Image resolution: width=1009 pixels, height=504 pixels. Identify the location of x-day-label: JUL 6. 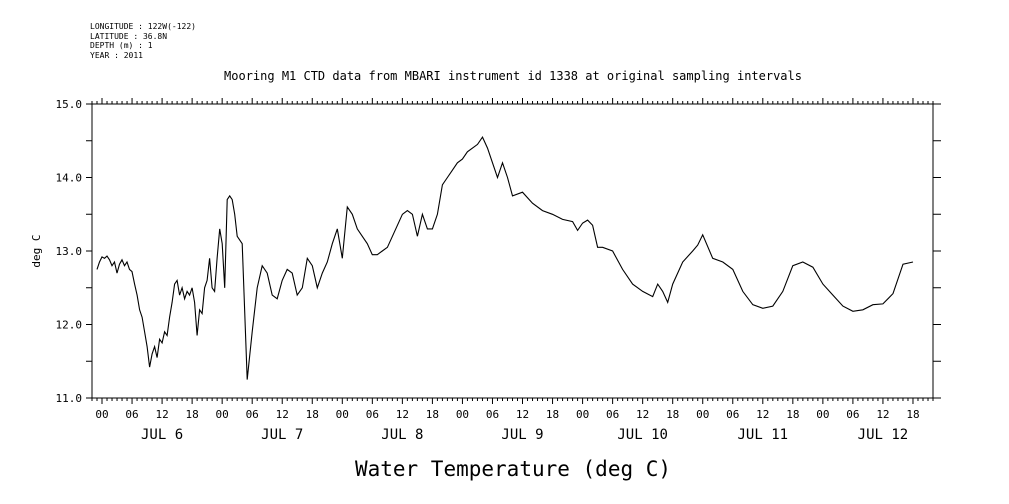
(162, 435).